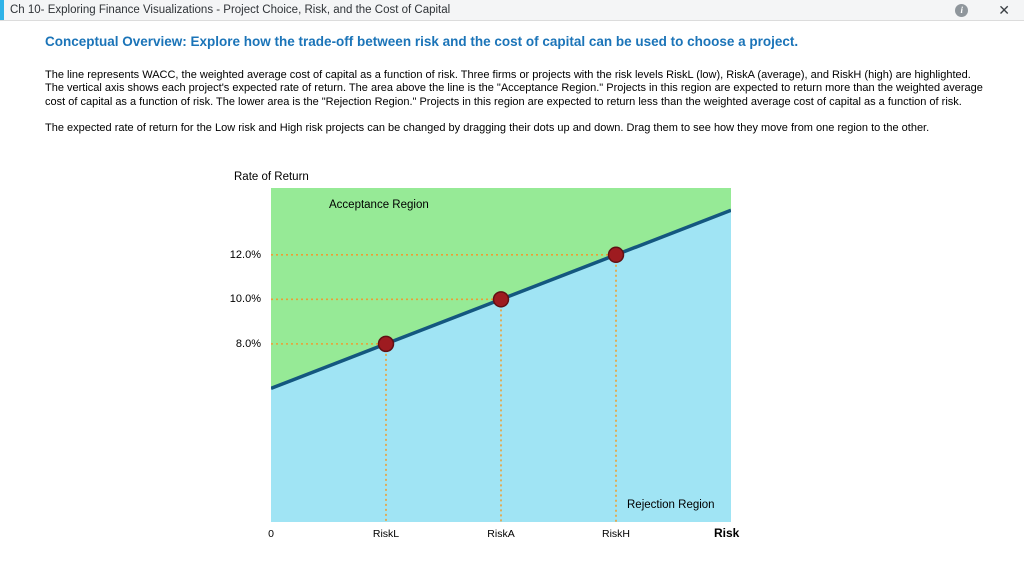 This screenshot has width=1024, height=570. Describe the element at coordinates (501, 299) in the screenshot. I see `dot-RiskA` at that location.